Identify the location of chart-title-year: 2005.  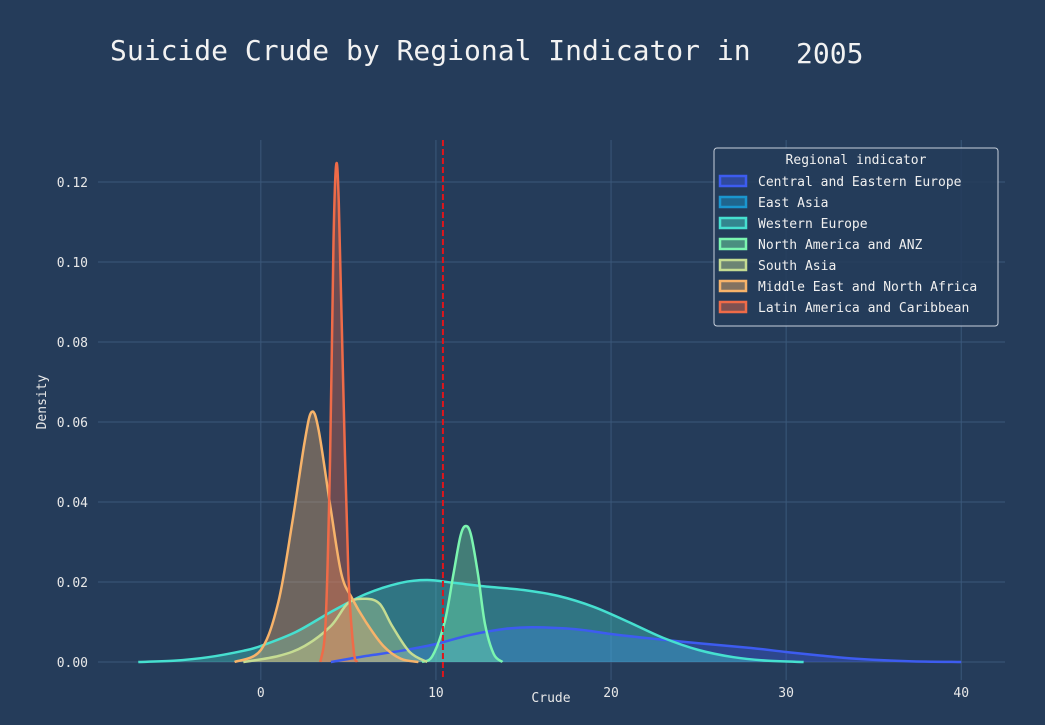
(829, 53).